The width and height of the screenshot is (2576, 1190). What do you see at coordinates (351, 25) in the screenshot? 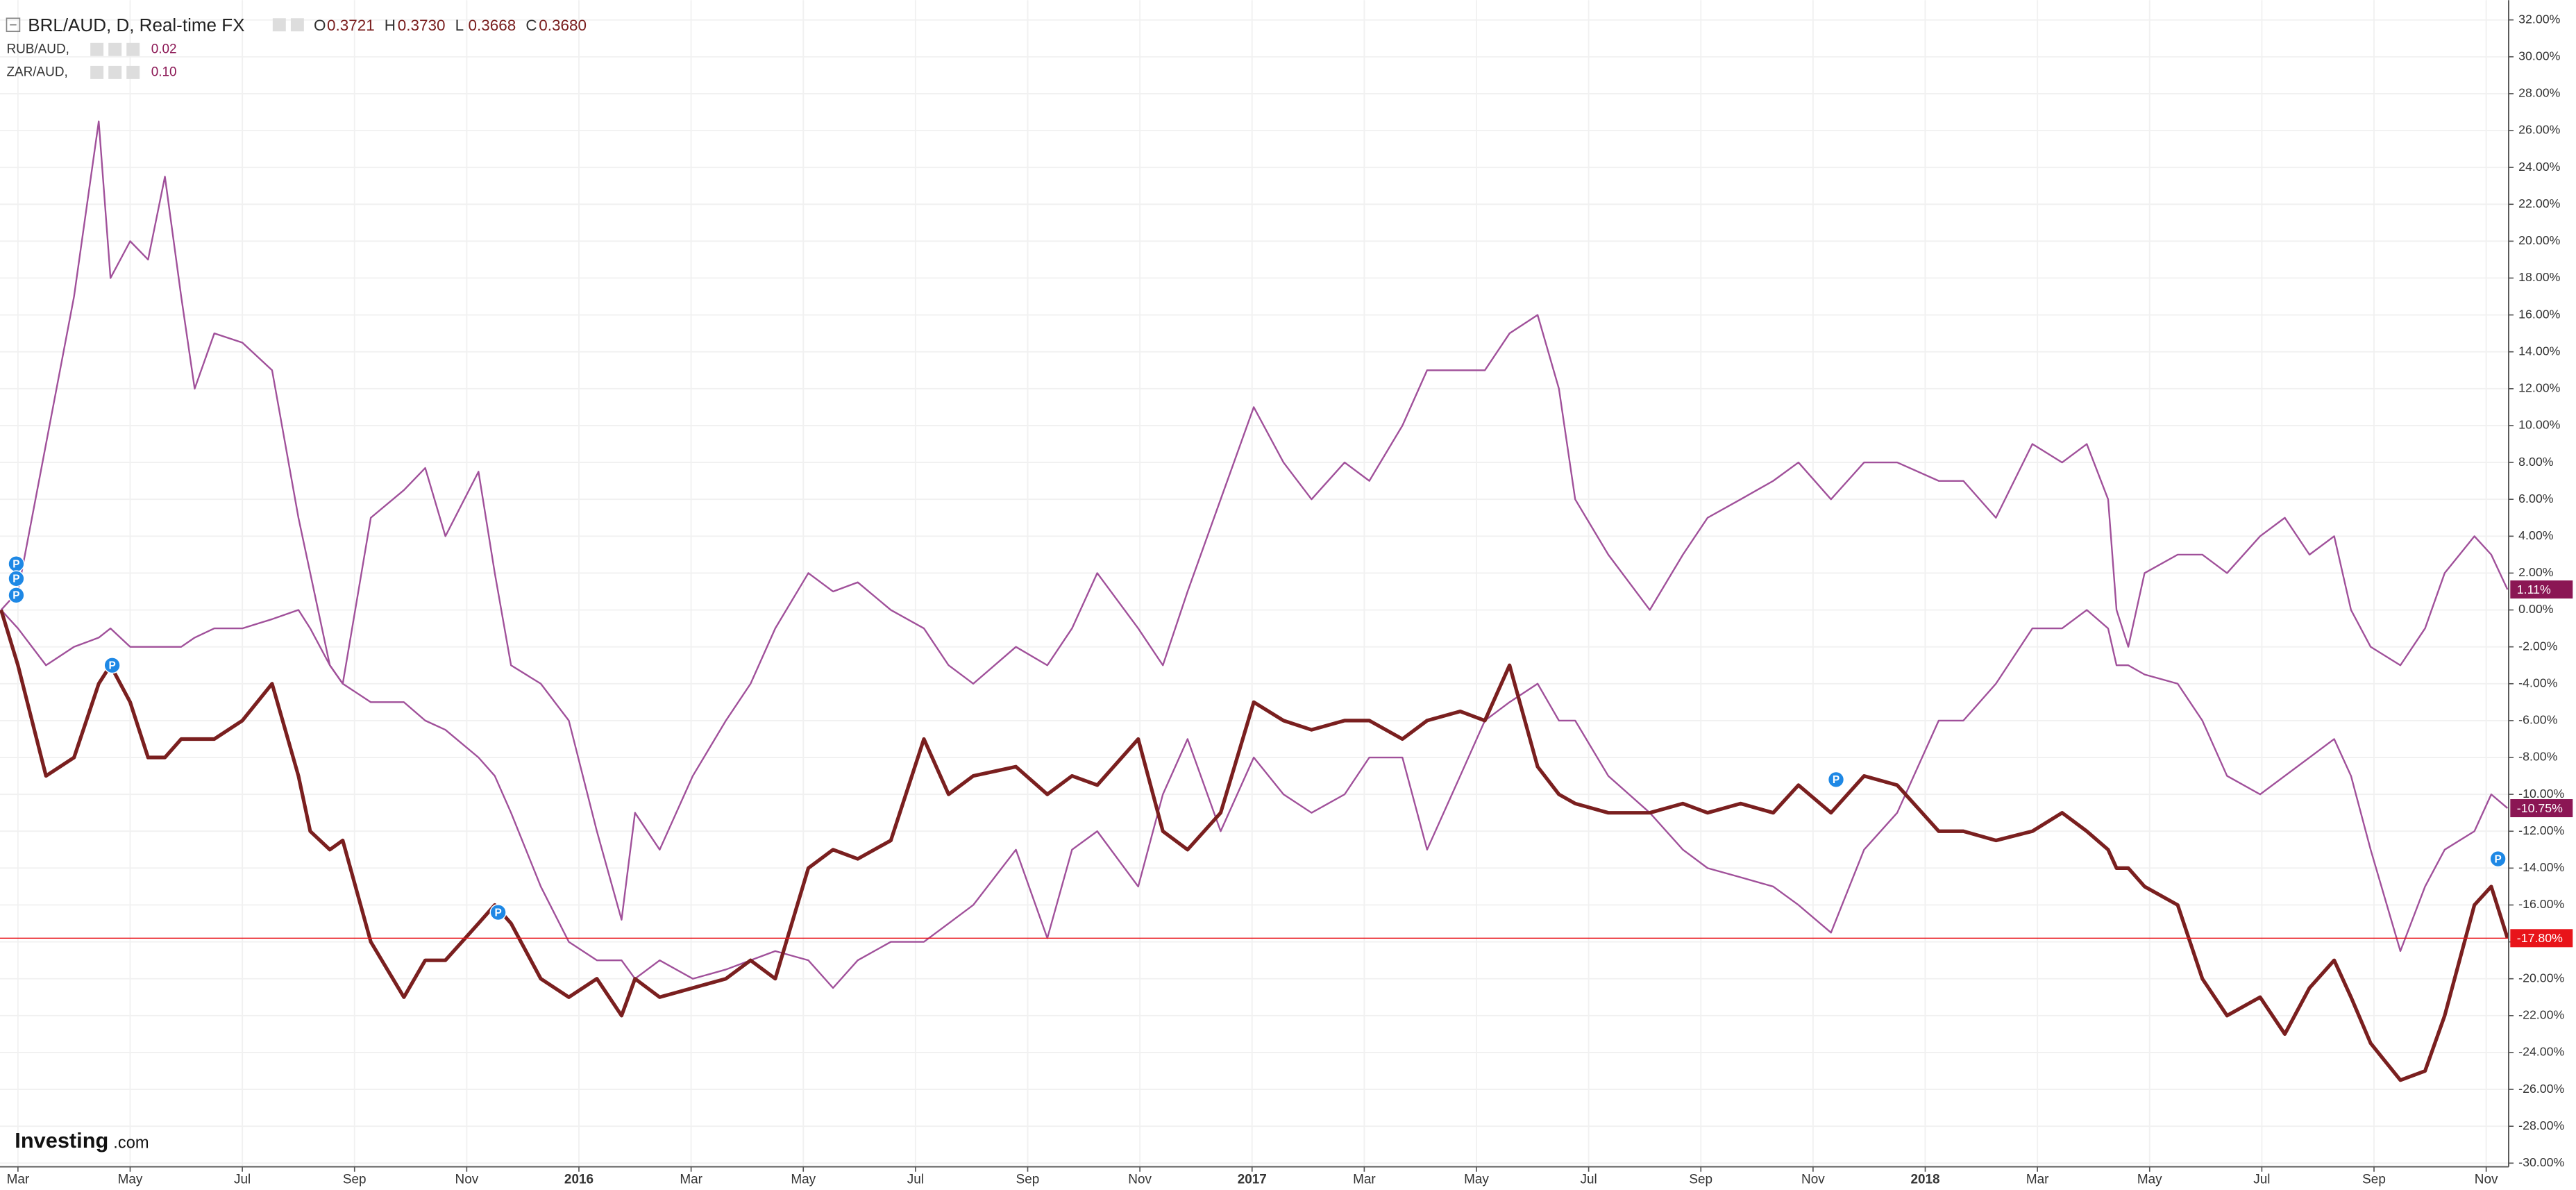
I see `ohlc-value: 0.3721` at bounding box center [351, 25].